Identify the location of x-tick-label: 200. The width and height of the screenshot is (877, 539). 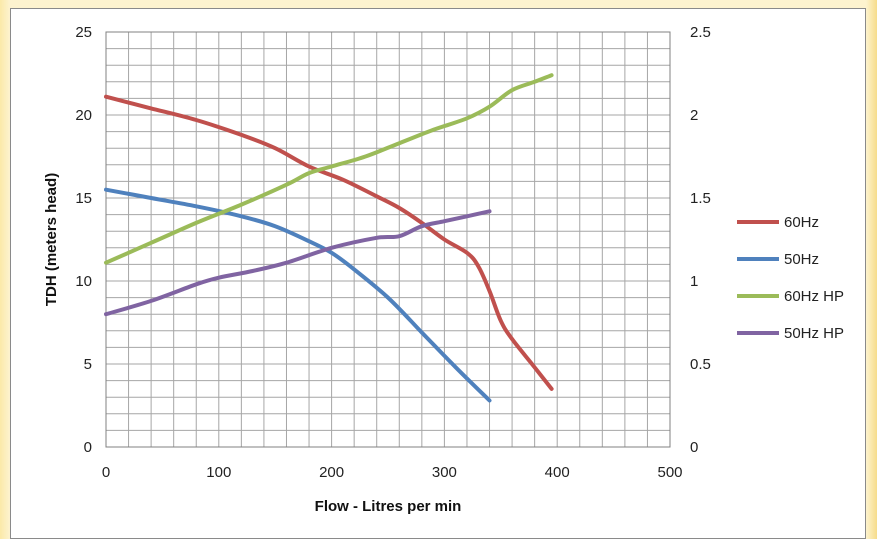
(331, 472).